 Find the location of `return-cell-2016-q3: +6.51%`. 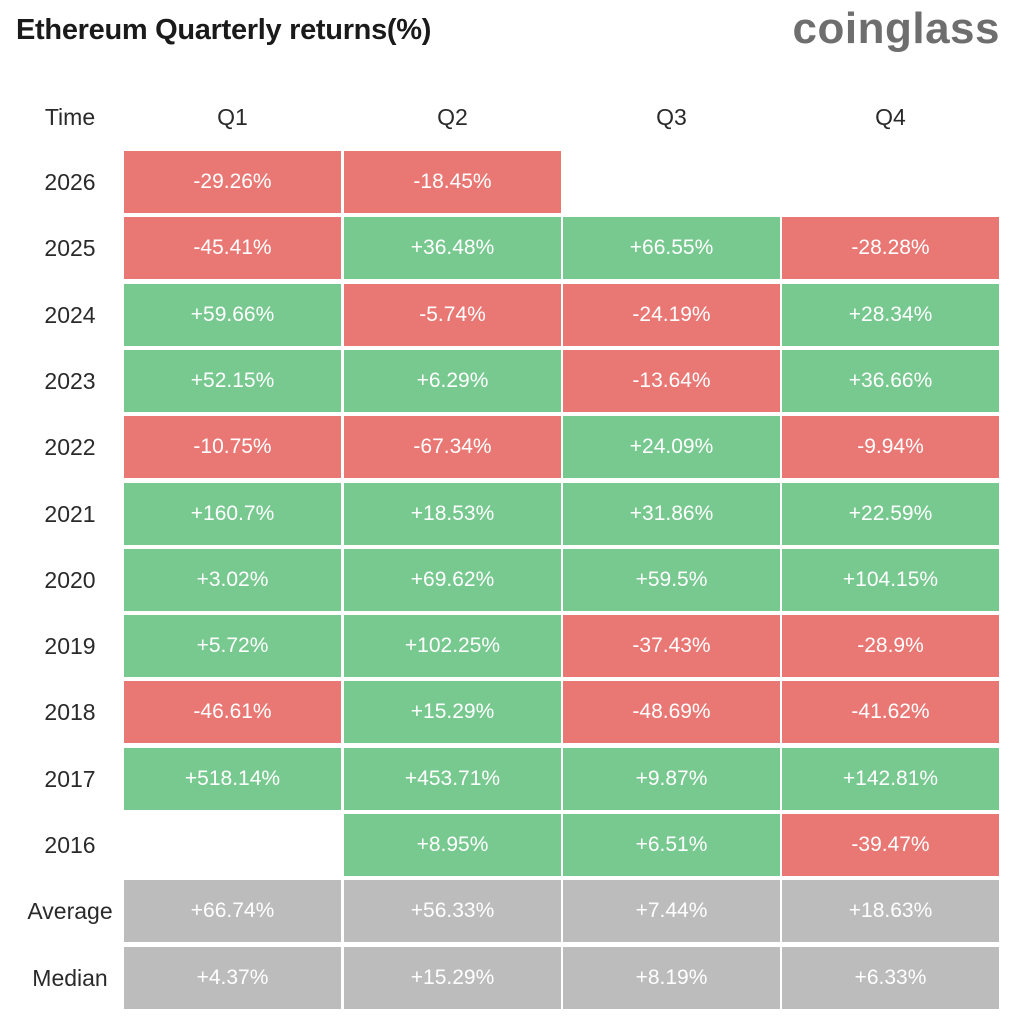

return-cell-2016-q3: +6.51% is located at coordinates (671, 845).